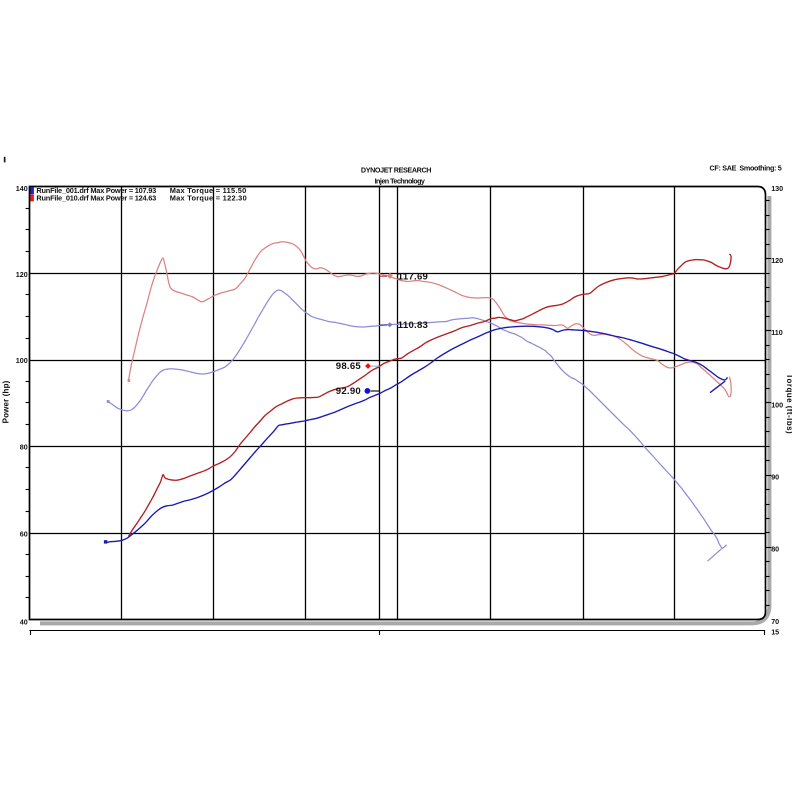  Describe the element at coordinates (96, 190) in the screenshot. I see `svg-text:RunFile_001.drf Max Power = 10: RunFile_001.drf Max Power = 107.93` at that location.